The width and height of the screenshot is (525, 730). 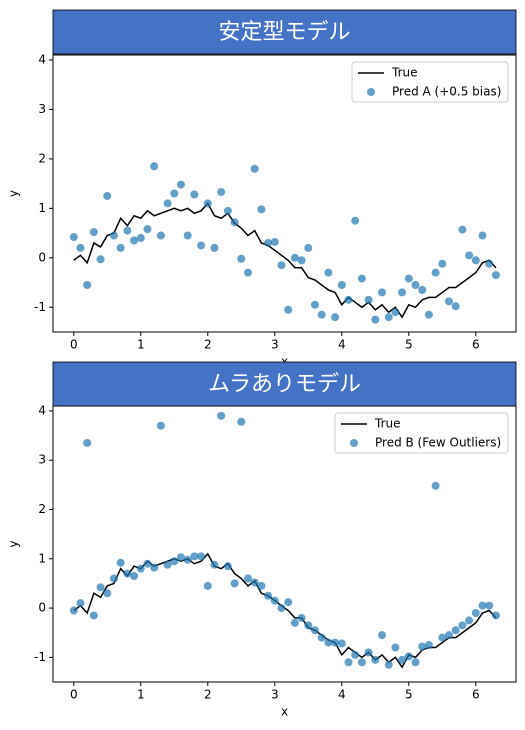 I want to click on y-tick-label: 1, so click(x=42, y=558).